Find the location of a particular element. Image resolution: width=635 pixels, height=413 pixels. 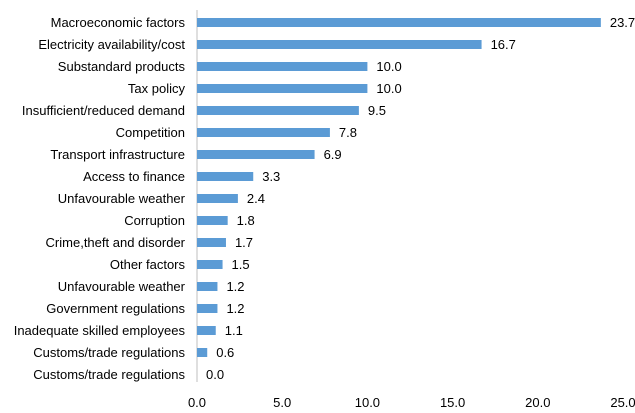

data-label: 1.5 is located at coordinates (241, 264).